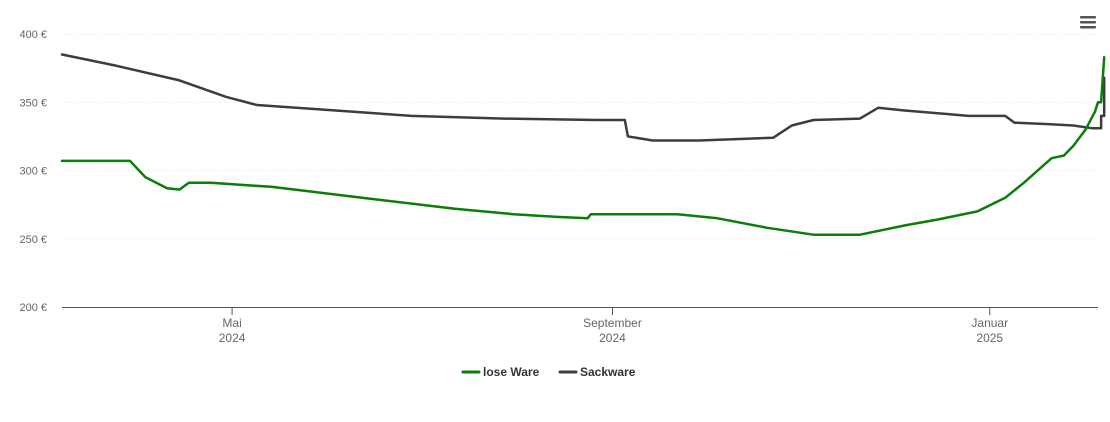 This screenshot has width=1110, height=422. I want to click on y-tick-label: 200 €, so click(33, 308).